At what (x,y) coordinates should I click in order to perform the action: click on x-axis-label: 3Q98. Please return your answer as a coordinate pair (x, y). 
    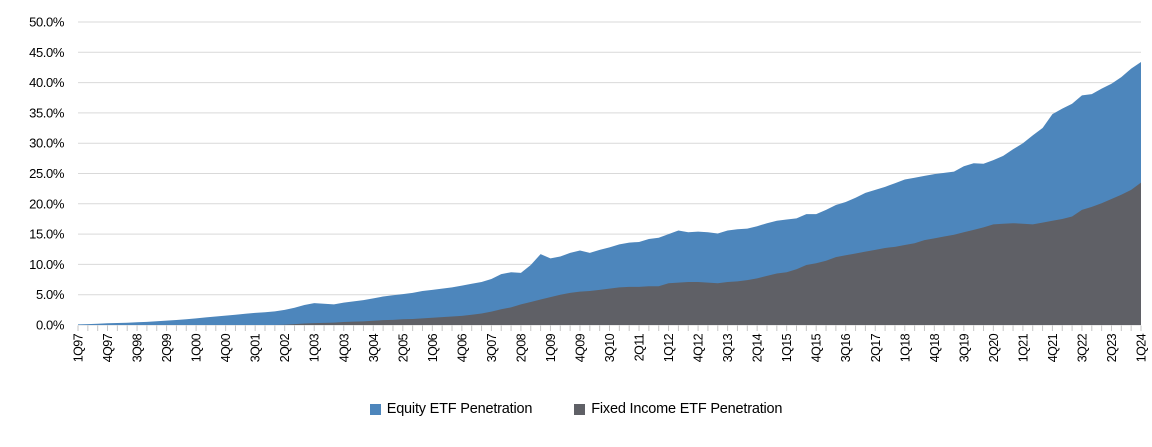
    Looking at the image, I should click on (138, 347).